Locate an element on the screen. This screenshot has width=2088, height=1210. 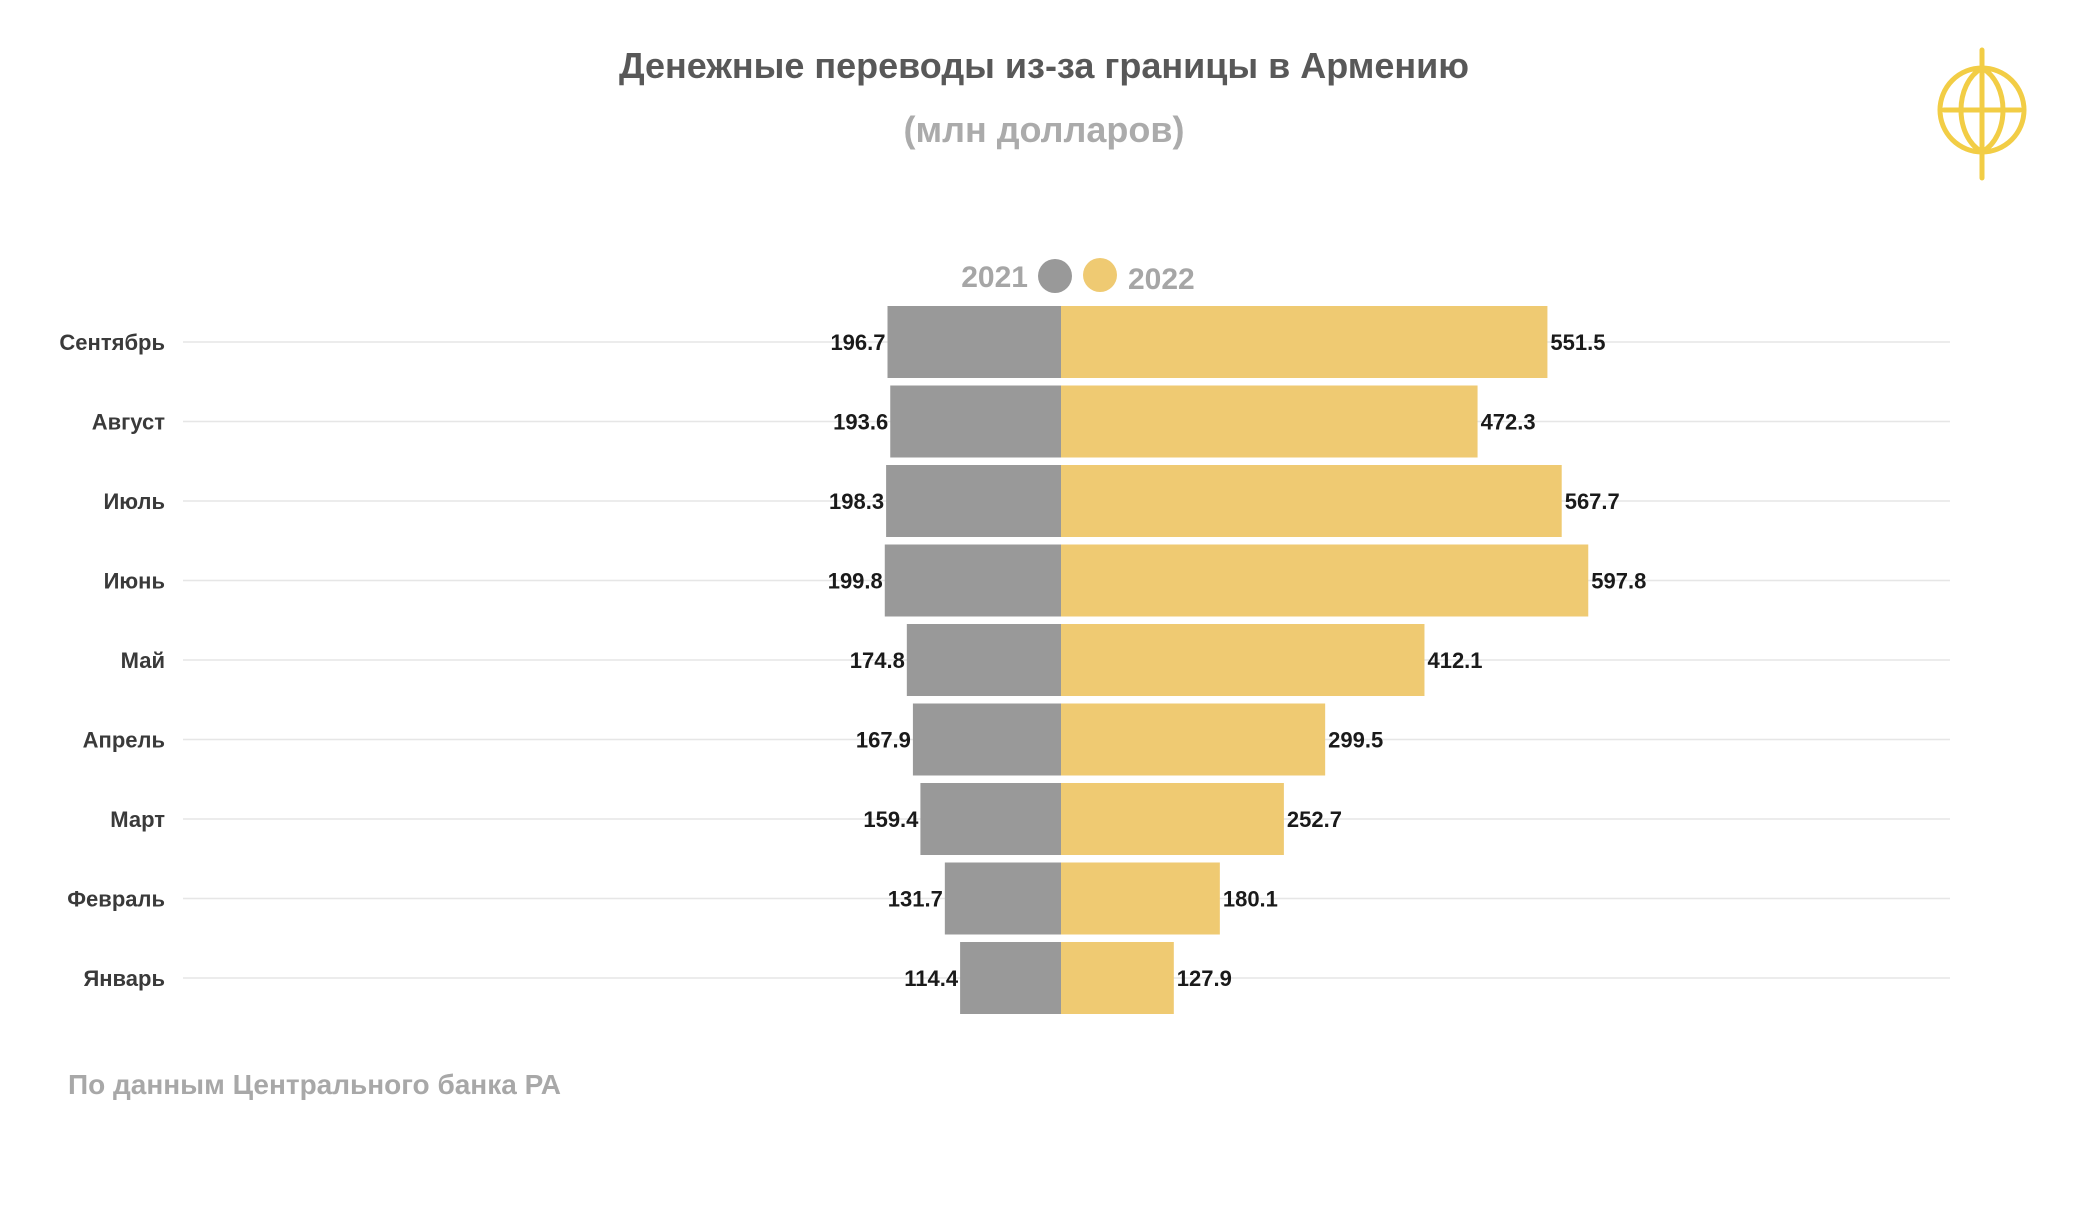
legend-label-2022: 2022 is located at coordinates (1161, 279).